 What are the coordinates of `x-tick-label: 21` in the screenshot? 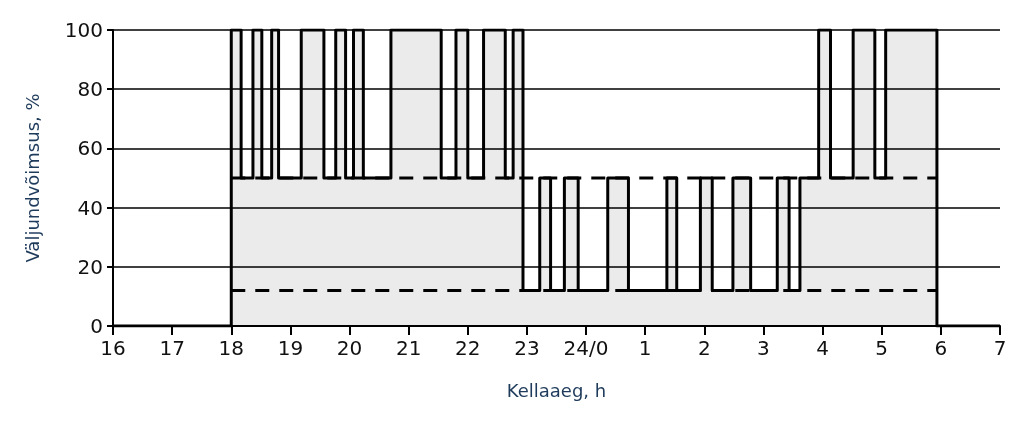 It's located at (408, 348).